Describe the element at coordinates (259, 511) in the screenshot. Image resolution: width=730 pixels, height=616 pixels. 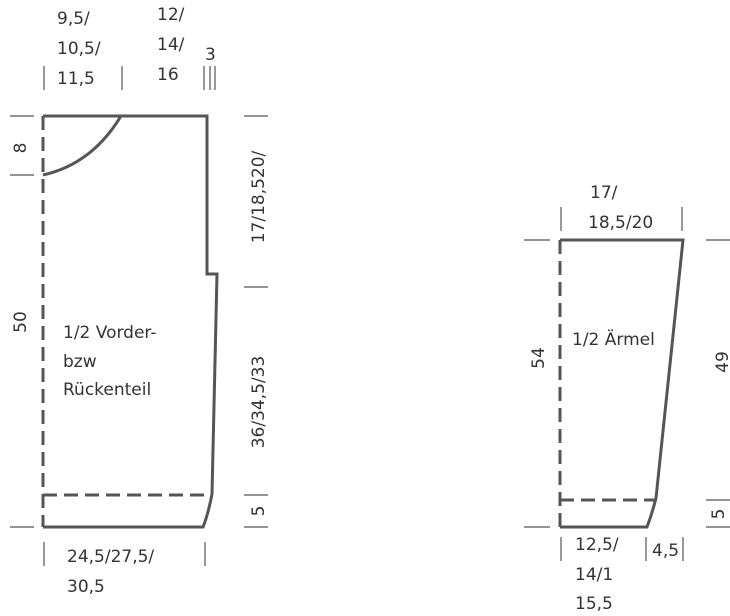
I see `body-hem-height: 5` at that location.